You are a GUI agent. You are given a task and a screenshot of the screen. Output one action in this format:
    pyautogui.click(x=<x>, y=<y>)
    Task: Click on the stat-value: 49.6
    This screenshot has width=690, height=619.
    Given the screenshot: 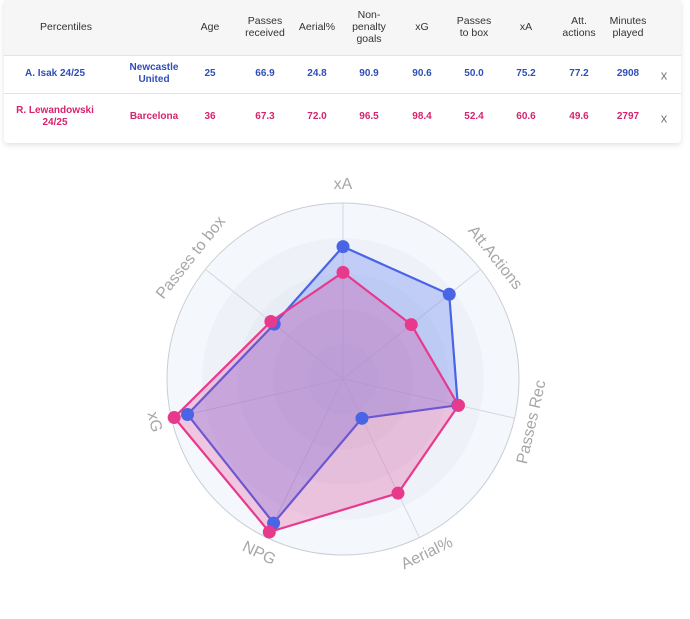 What is the action you would take?
    pyautogui.click(x=579, y=116)
    